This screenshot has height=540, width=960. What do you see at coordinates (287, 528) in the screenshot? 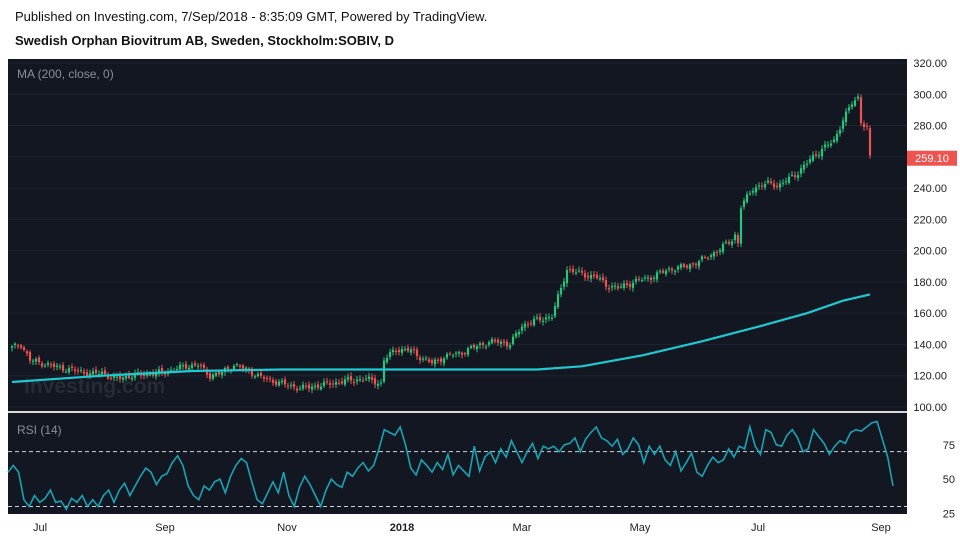
I see `time-tick-label: Nov` at bounding box center [287, 528].